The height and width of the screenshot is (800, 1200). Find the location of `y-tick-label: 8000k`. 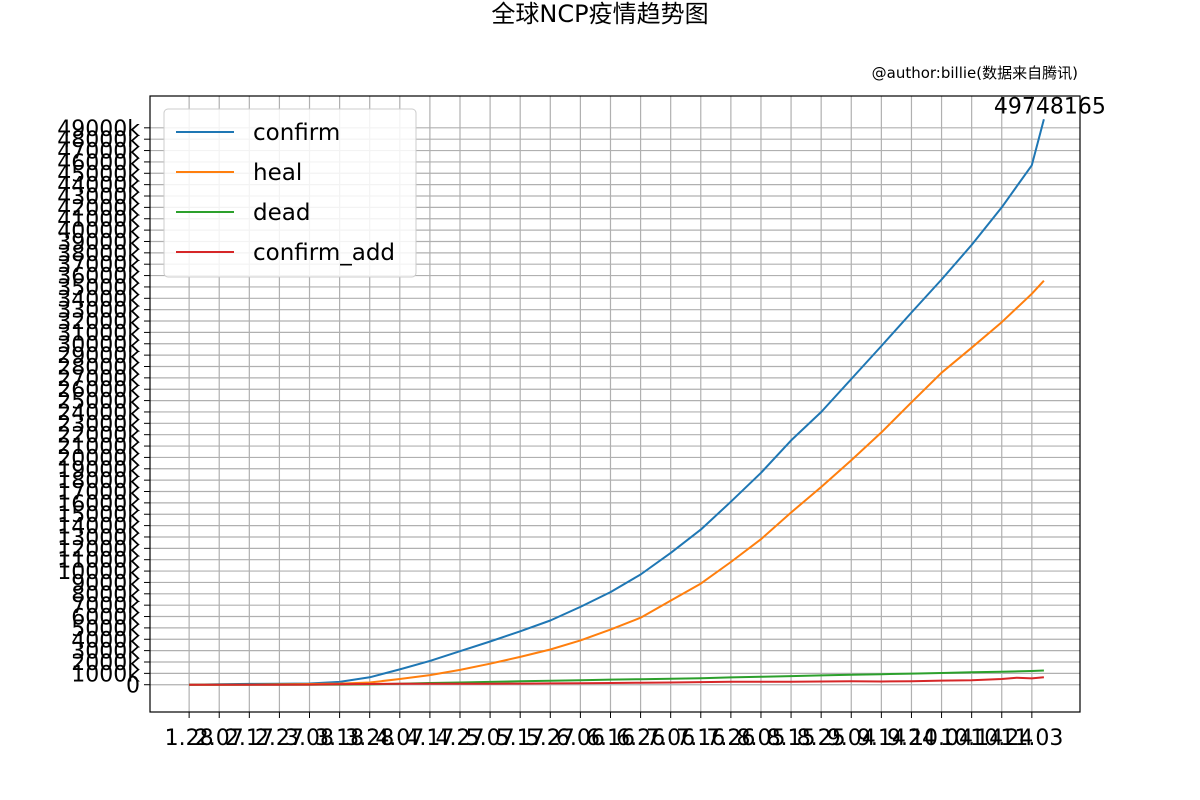

y-tick-label: 8000k is located at coordinates (105, 595).